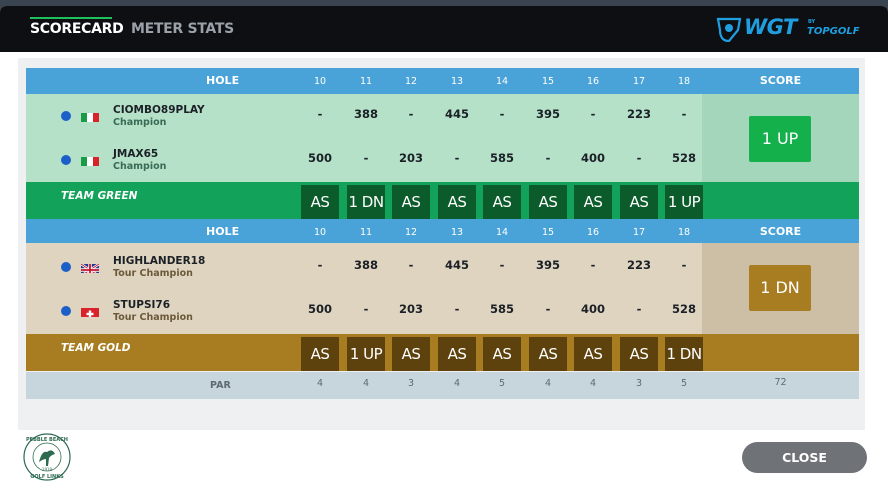  I want to click on team-gold-name: TEAM GOLD, so click(96, 348).